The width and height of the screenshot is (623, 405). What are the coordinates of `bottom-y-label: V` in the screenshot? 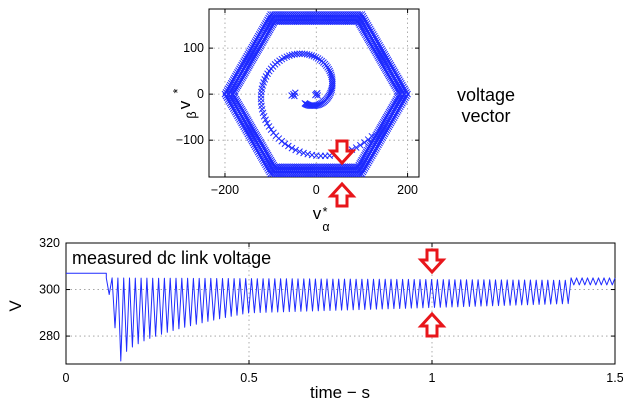 It's located at (15, 306).